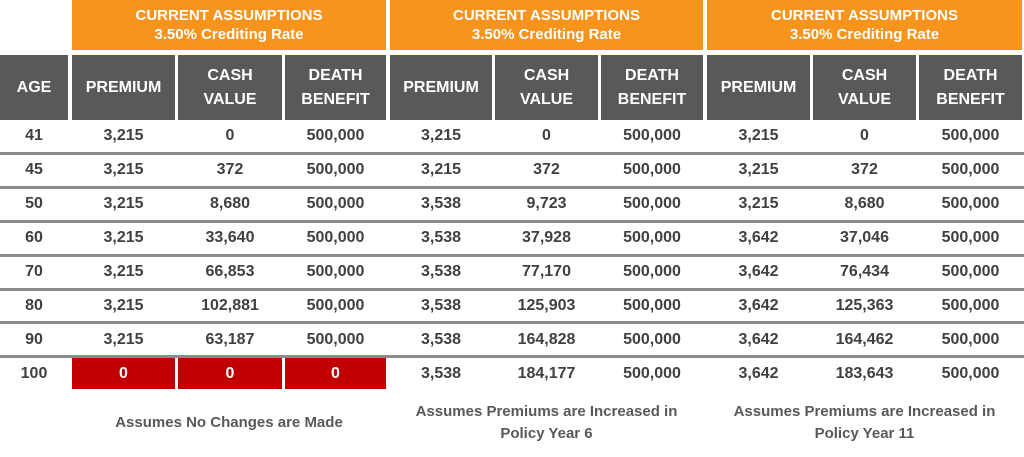 The width and height of the screenshot is (1024, 457). I want to click on value-cell: 33,640, so click(230, 238).